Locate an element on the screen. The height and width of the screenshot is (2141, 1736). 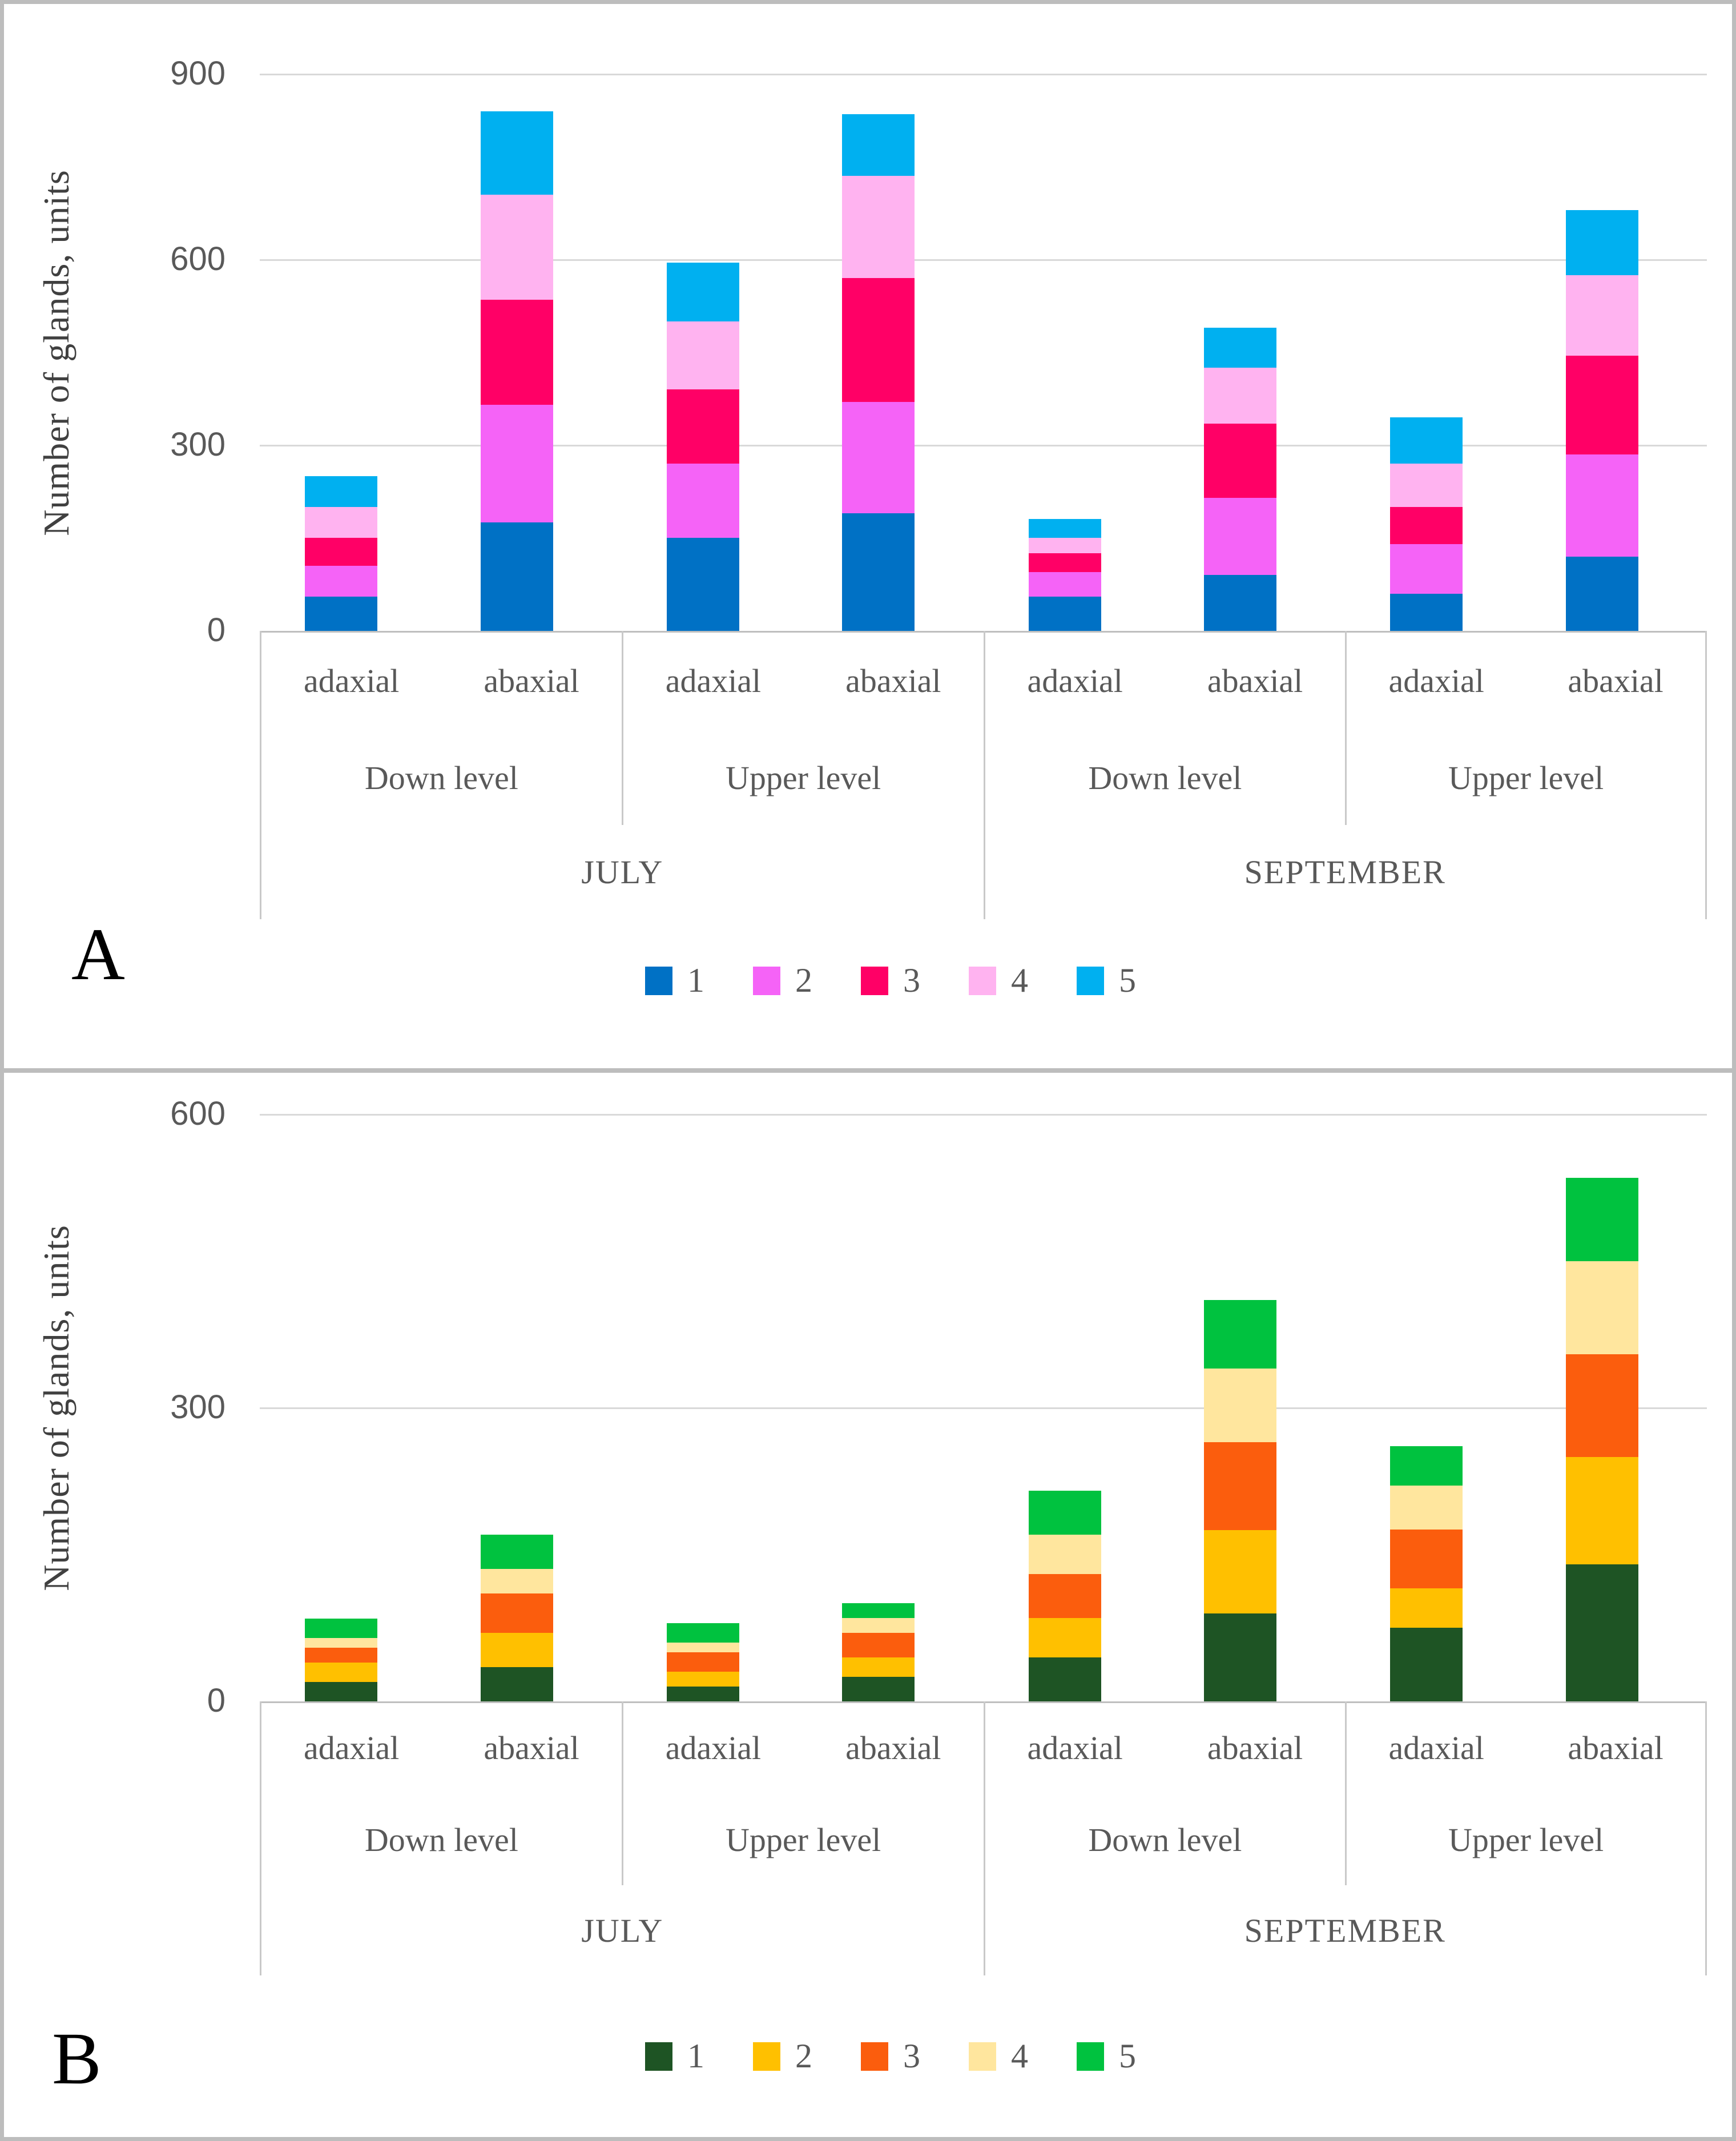
month-label: SEPTEMBER is located at coordinates (1345, 1930).